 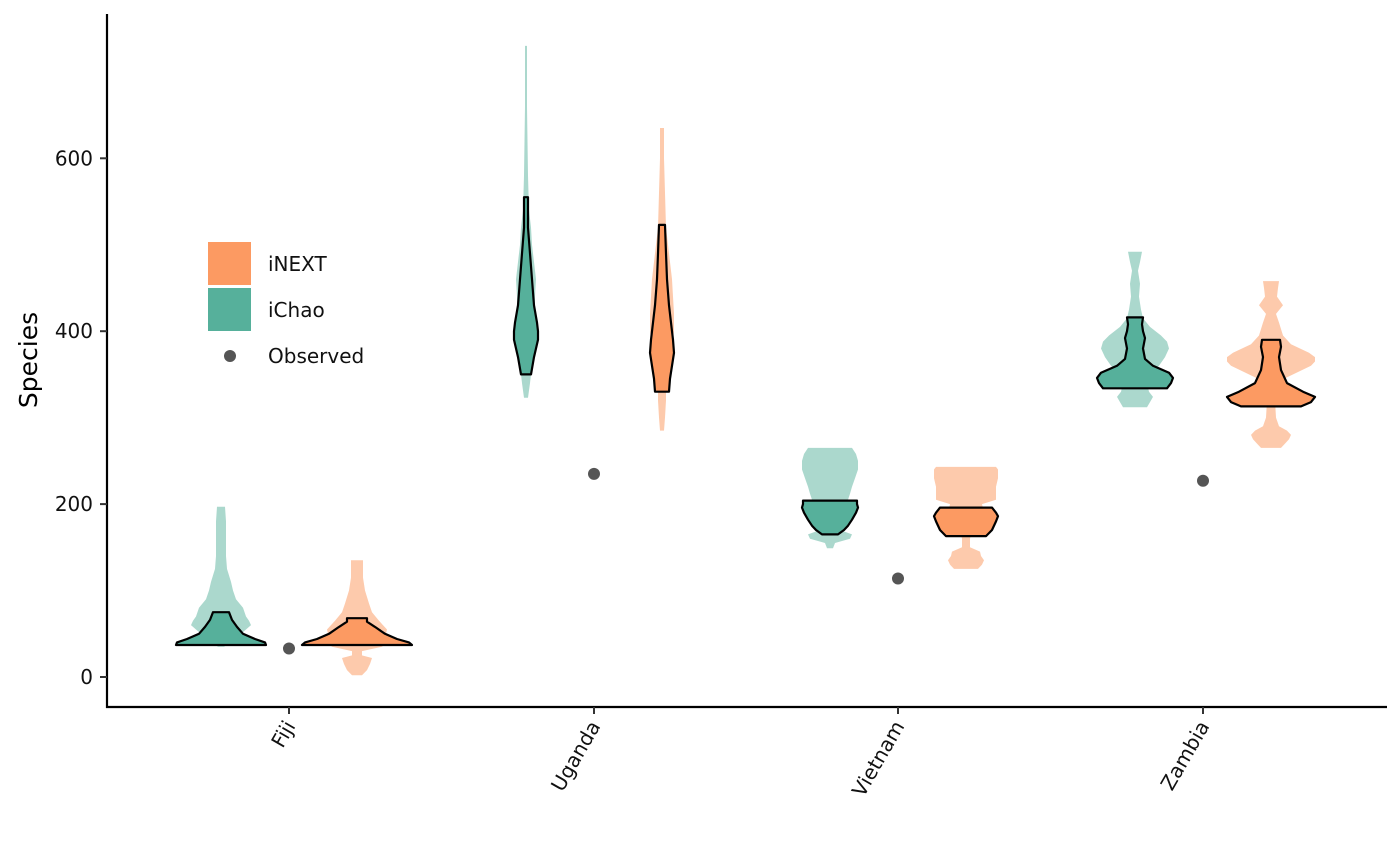 What do you see at coordinates (1135, 353) in the screenshot?
I see `violin-inner-ichao-zambia` at bounding box center [1135, 353].